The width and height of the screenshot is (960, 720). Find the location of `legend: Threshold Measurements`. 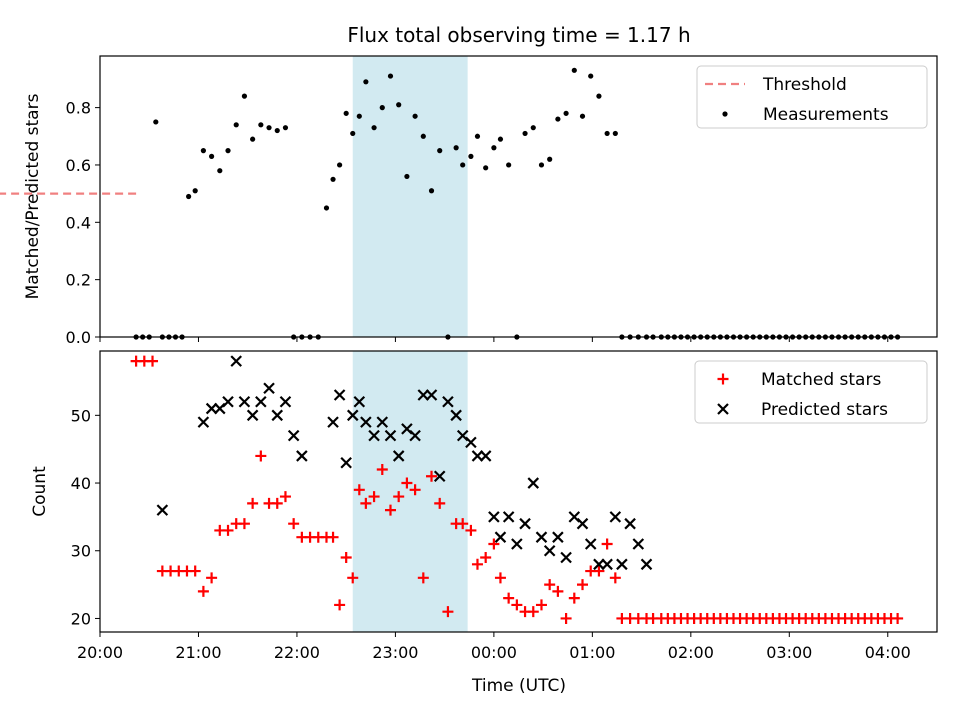

legend: Threshold Measurements is located at coordinates (812, 97).